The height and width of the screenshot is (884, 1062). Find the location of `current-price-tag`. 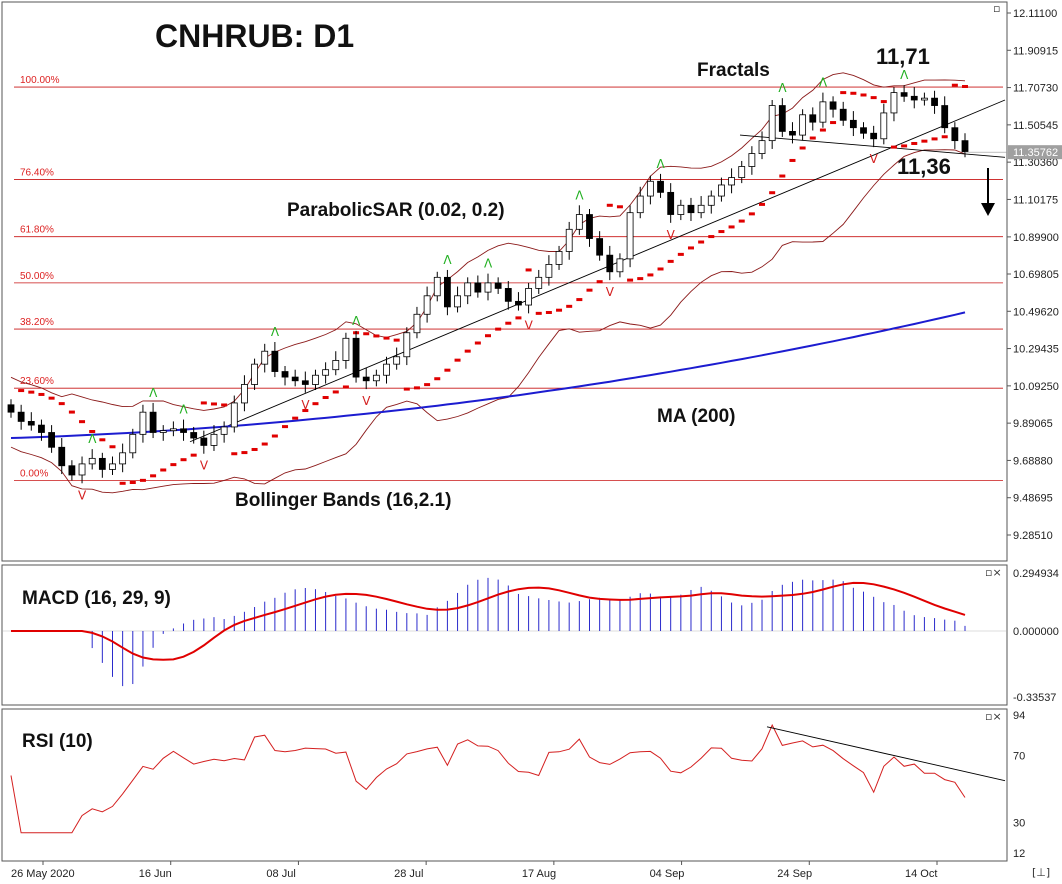

current-price-tag is located at coordinates (1035, 152).